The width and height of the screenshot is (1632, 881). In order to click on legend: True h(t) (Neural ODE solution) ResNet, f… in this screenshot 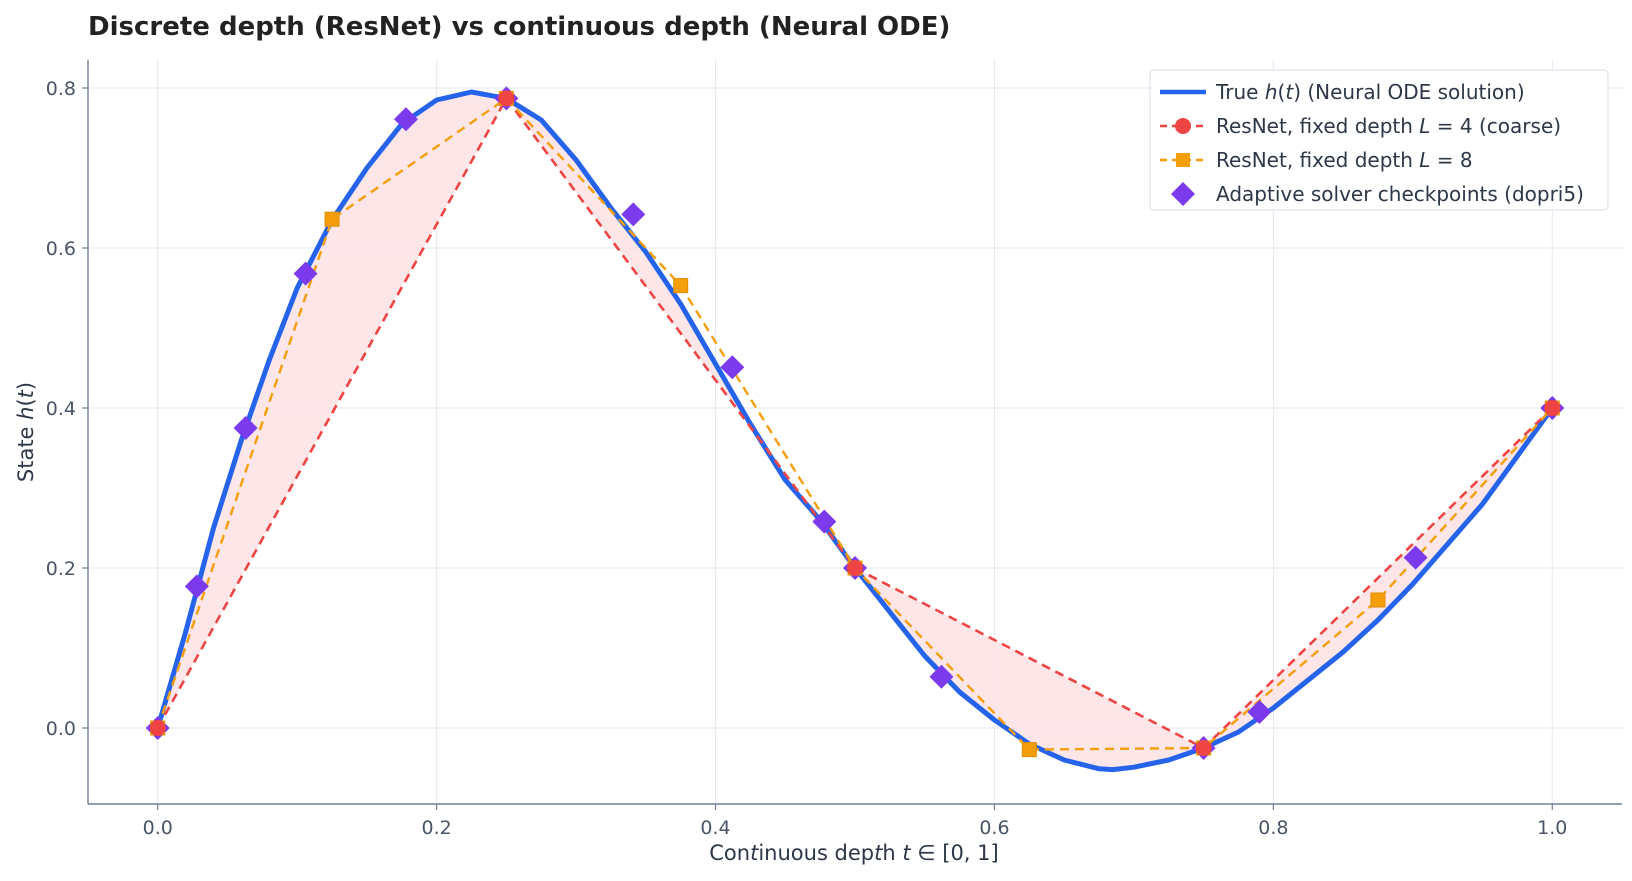, I will do `click(1379, 140)`.